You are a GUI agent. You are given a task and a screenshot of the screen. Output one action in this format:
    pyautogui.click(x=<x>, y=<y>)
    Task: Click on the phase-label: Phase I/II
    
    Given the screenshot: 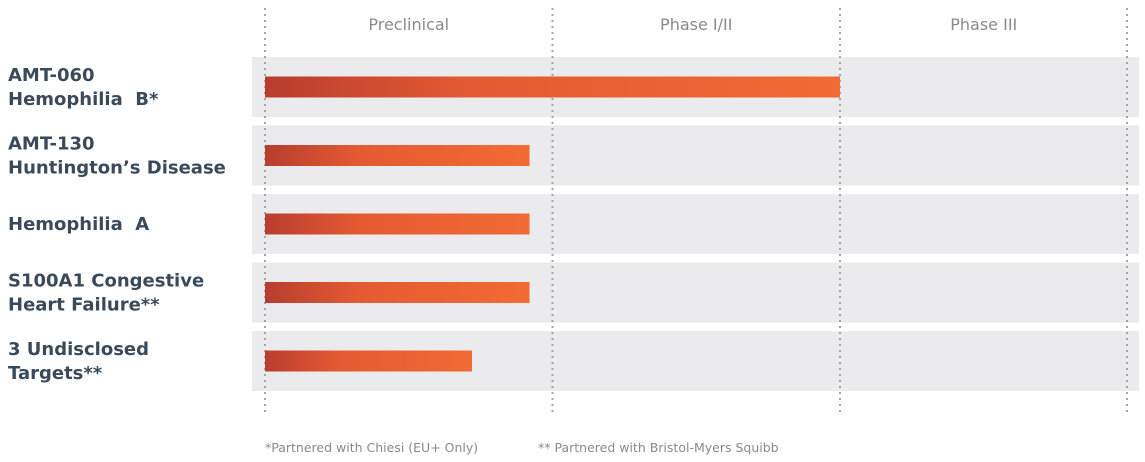 What is the action you would take?
    pyautogui.click(x=696, y=24)
    